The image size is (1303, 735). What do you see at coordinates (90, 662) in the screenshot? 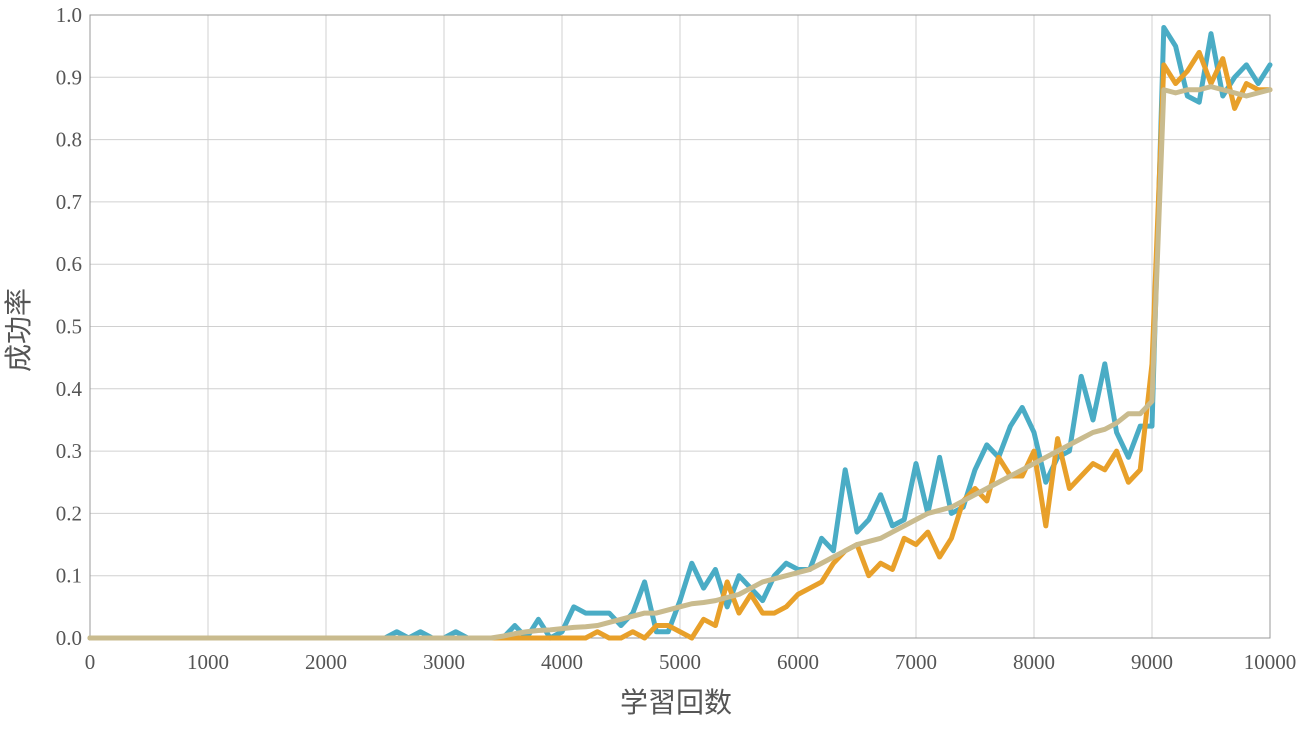
I see `x-tick-label: 0` at bounding box center [90, 662].